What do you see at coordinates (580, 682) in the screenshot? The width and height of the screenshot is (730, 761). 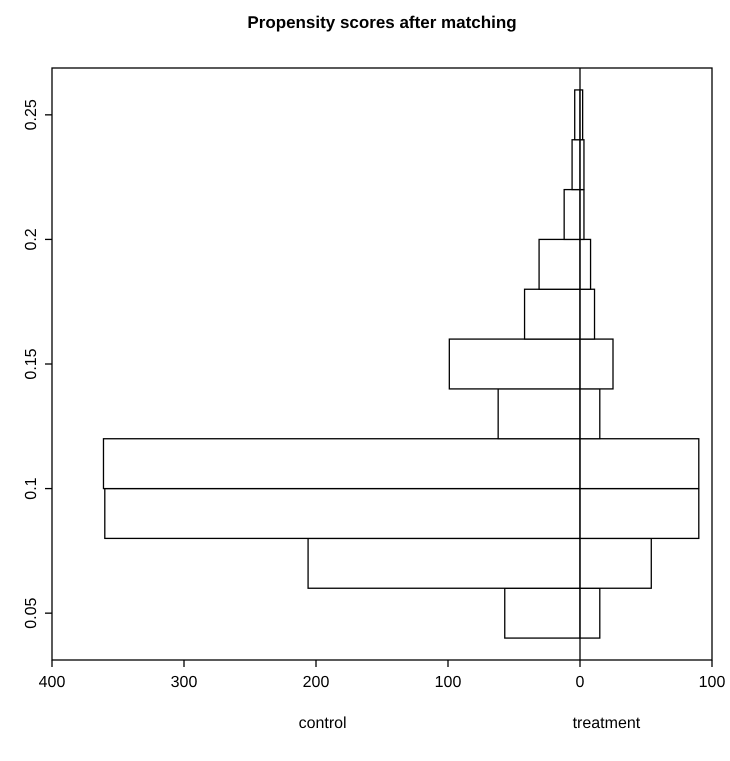 I see `x-tick-label: 0` at bounding box center [580, 682].